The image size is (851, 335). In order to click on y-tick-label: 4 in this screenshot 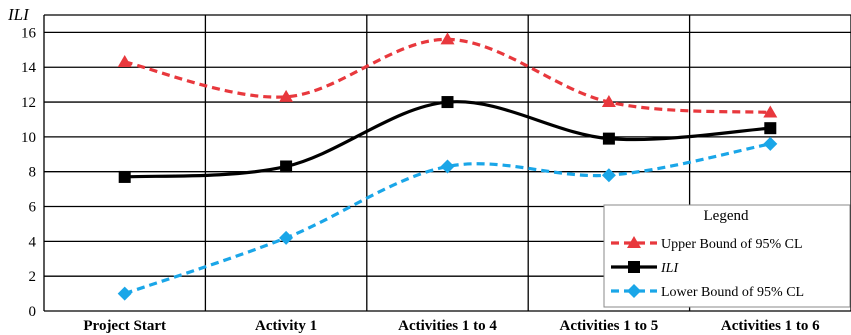, I will do `click(33, 242)`.